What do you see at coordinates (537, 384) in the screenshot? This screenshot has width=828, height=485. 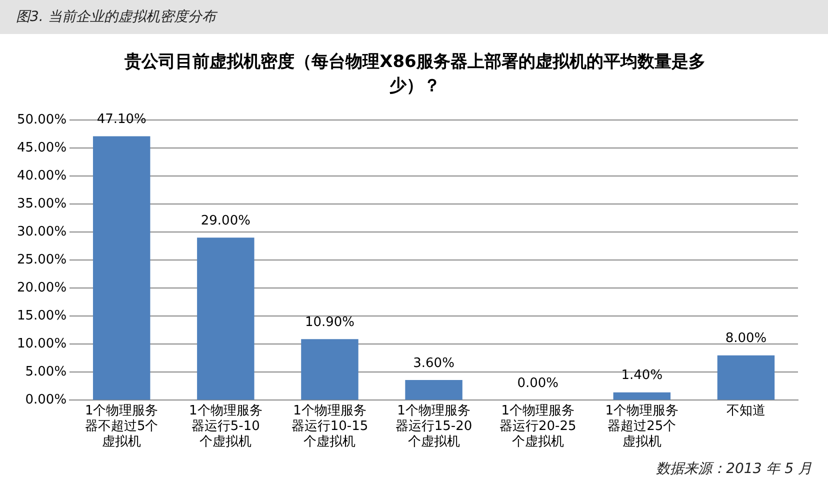 I see `data-label: 0.00%` at bounding box center [537, 384].